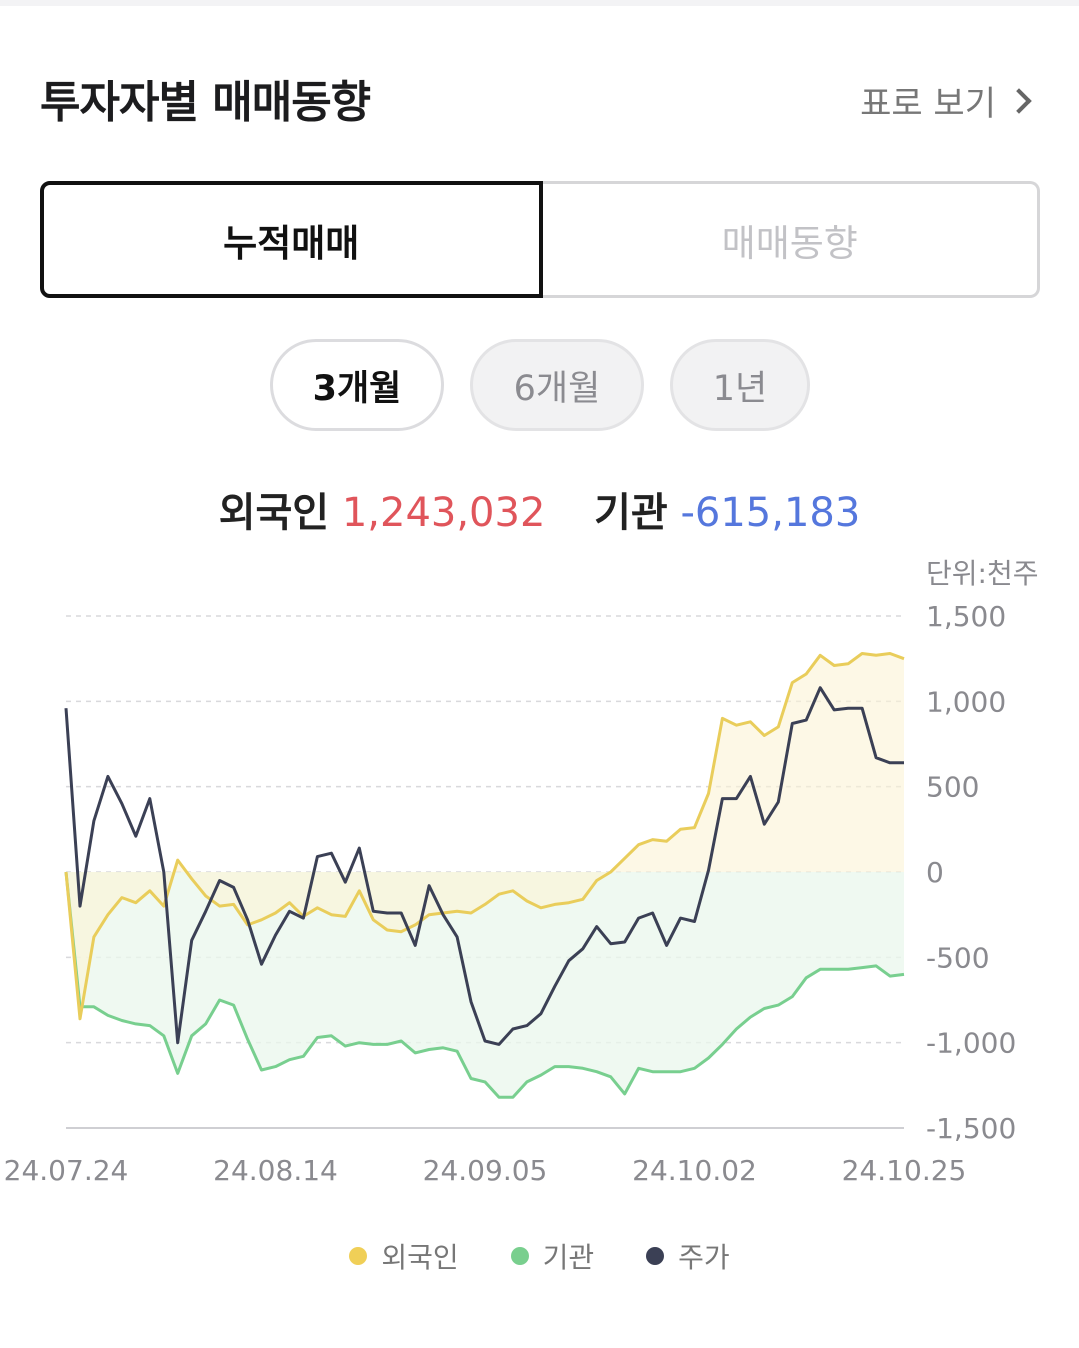 The image size is (1079, 1348). I want to click on institution-label: 기관, so click(631, 513).